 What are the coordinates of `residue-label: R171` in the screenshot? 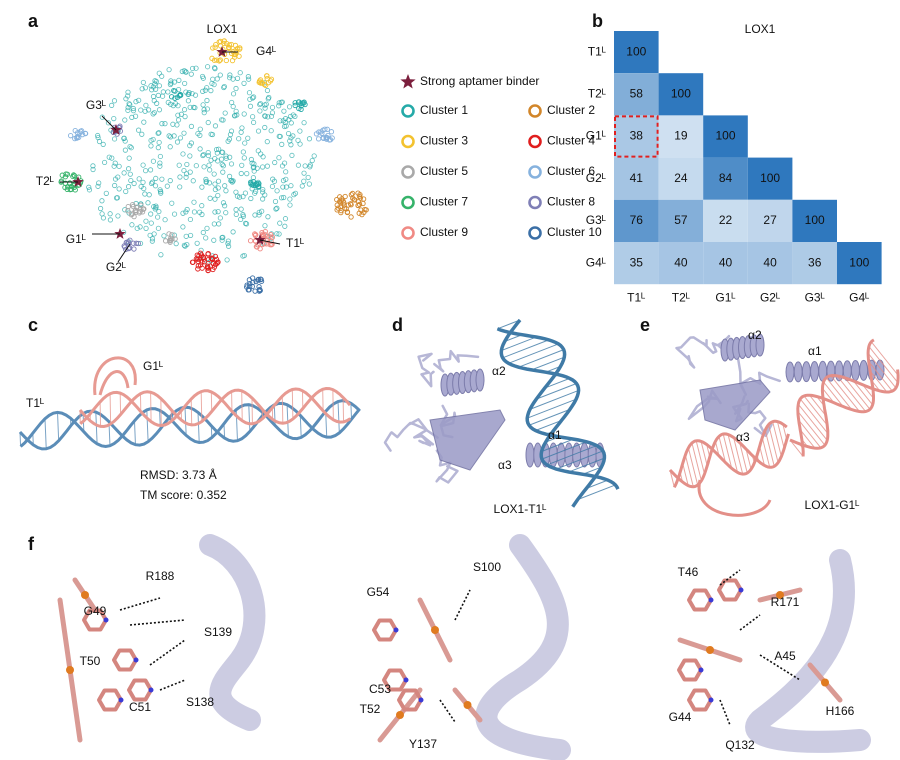 It's located at (785, 602).